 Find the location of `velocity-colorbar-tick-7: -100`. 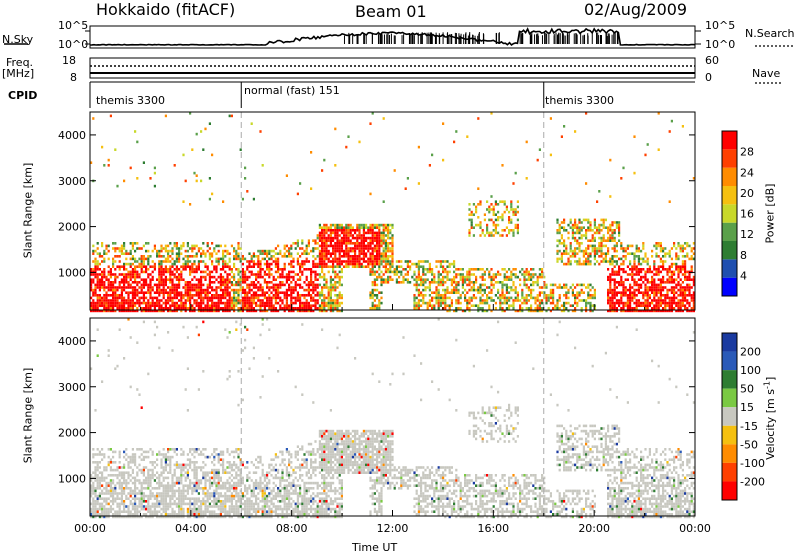

velocity-colorbar-tick-7: -100 is located at coordinates (752, 463).